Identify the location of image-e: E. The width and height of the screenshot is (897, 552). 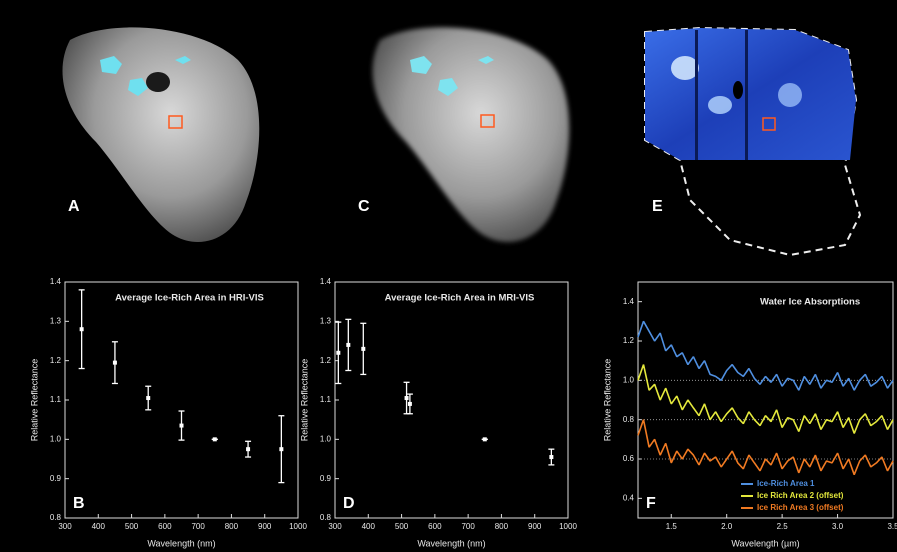
(753, 141).